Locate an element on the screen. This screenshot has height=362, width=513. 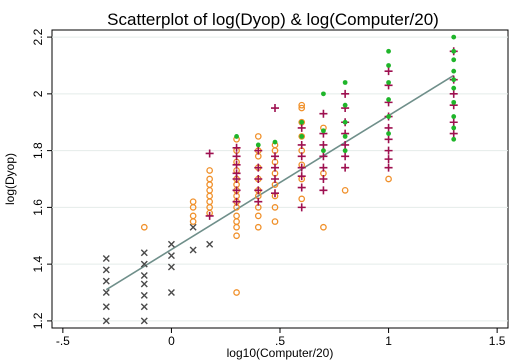
y-tick-label: 1.4 is located at coordinates (38, 263).